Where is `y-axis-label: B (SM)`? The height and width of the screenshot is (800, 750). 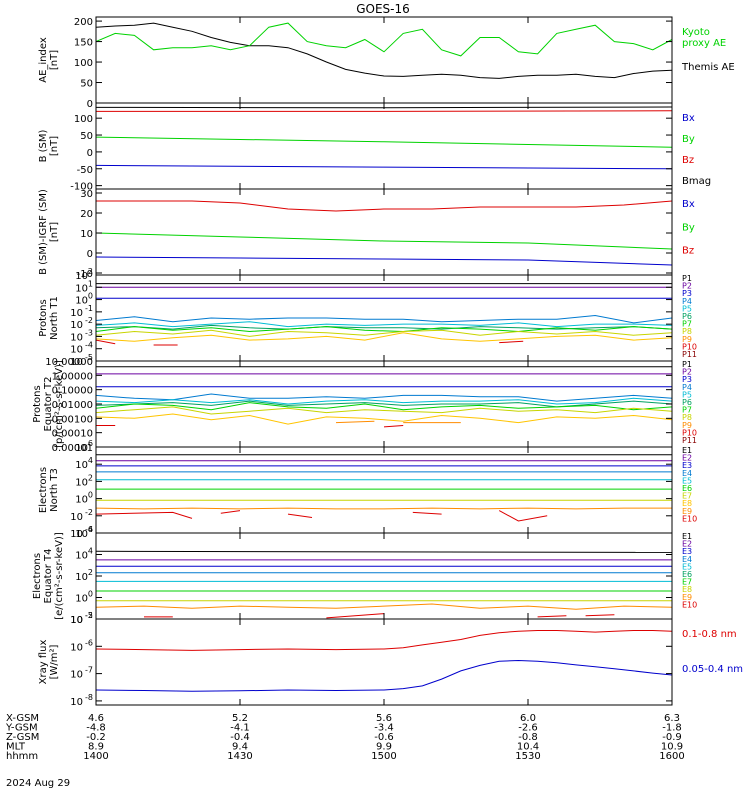 y-axis-label: B (SM) is located at coordinates (43, 145).